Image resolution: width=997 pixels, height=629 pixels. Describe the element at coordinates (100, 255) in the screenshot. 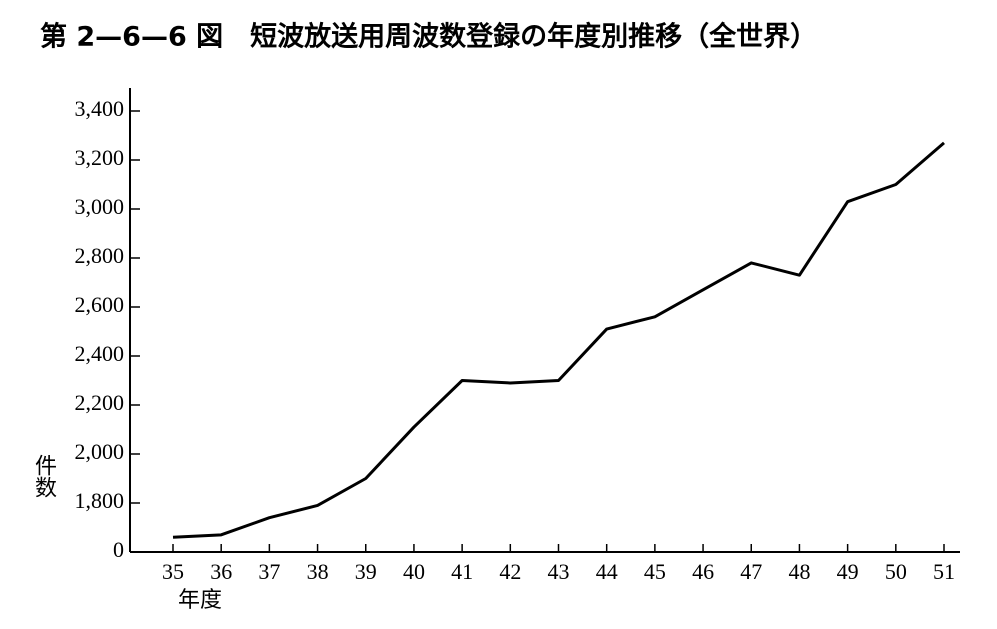

I see `y-tick-label: 2,800` at that location.